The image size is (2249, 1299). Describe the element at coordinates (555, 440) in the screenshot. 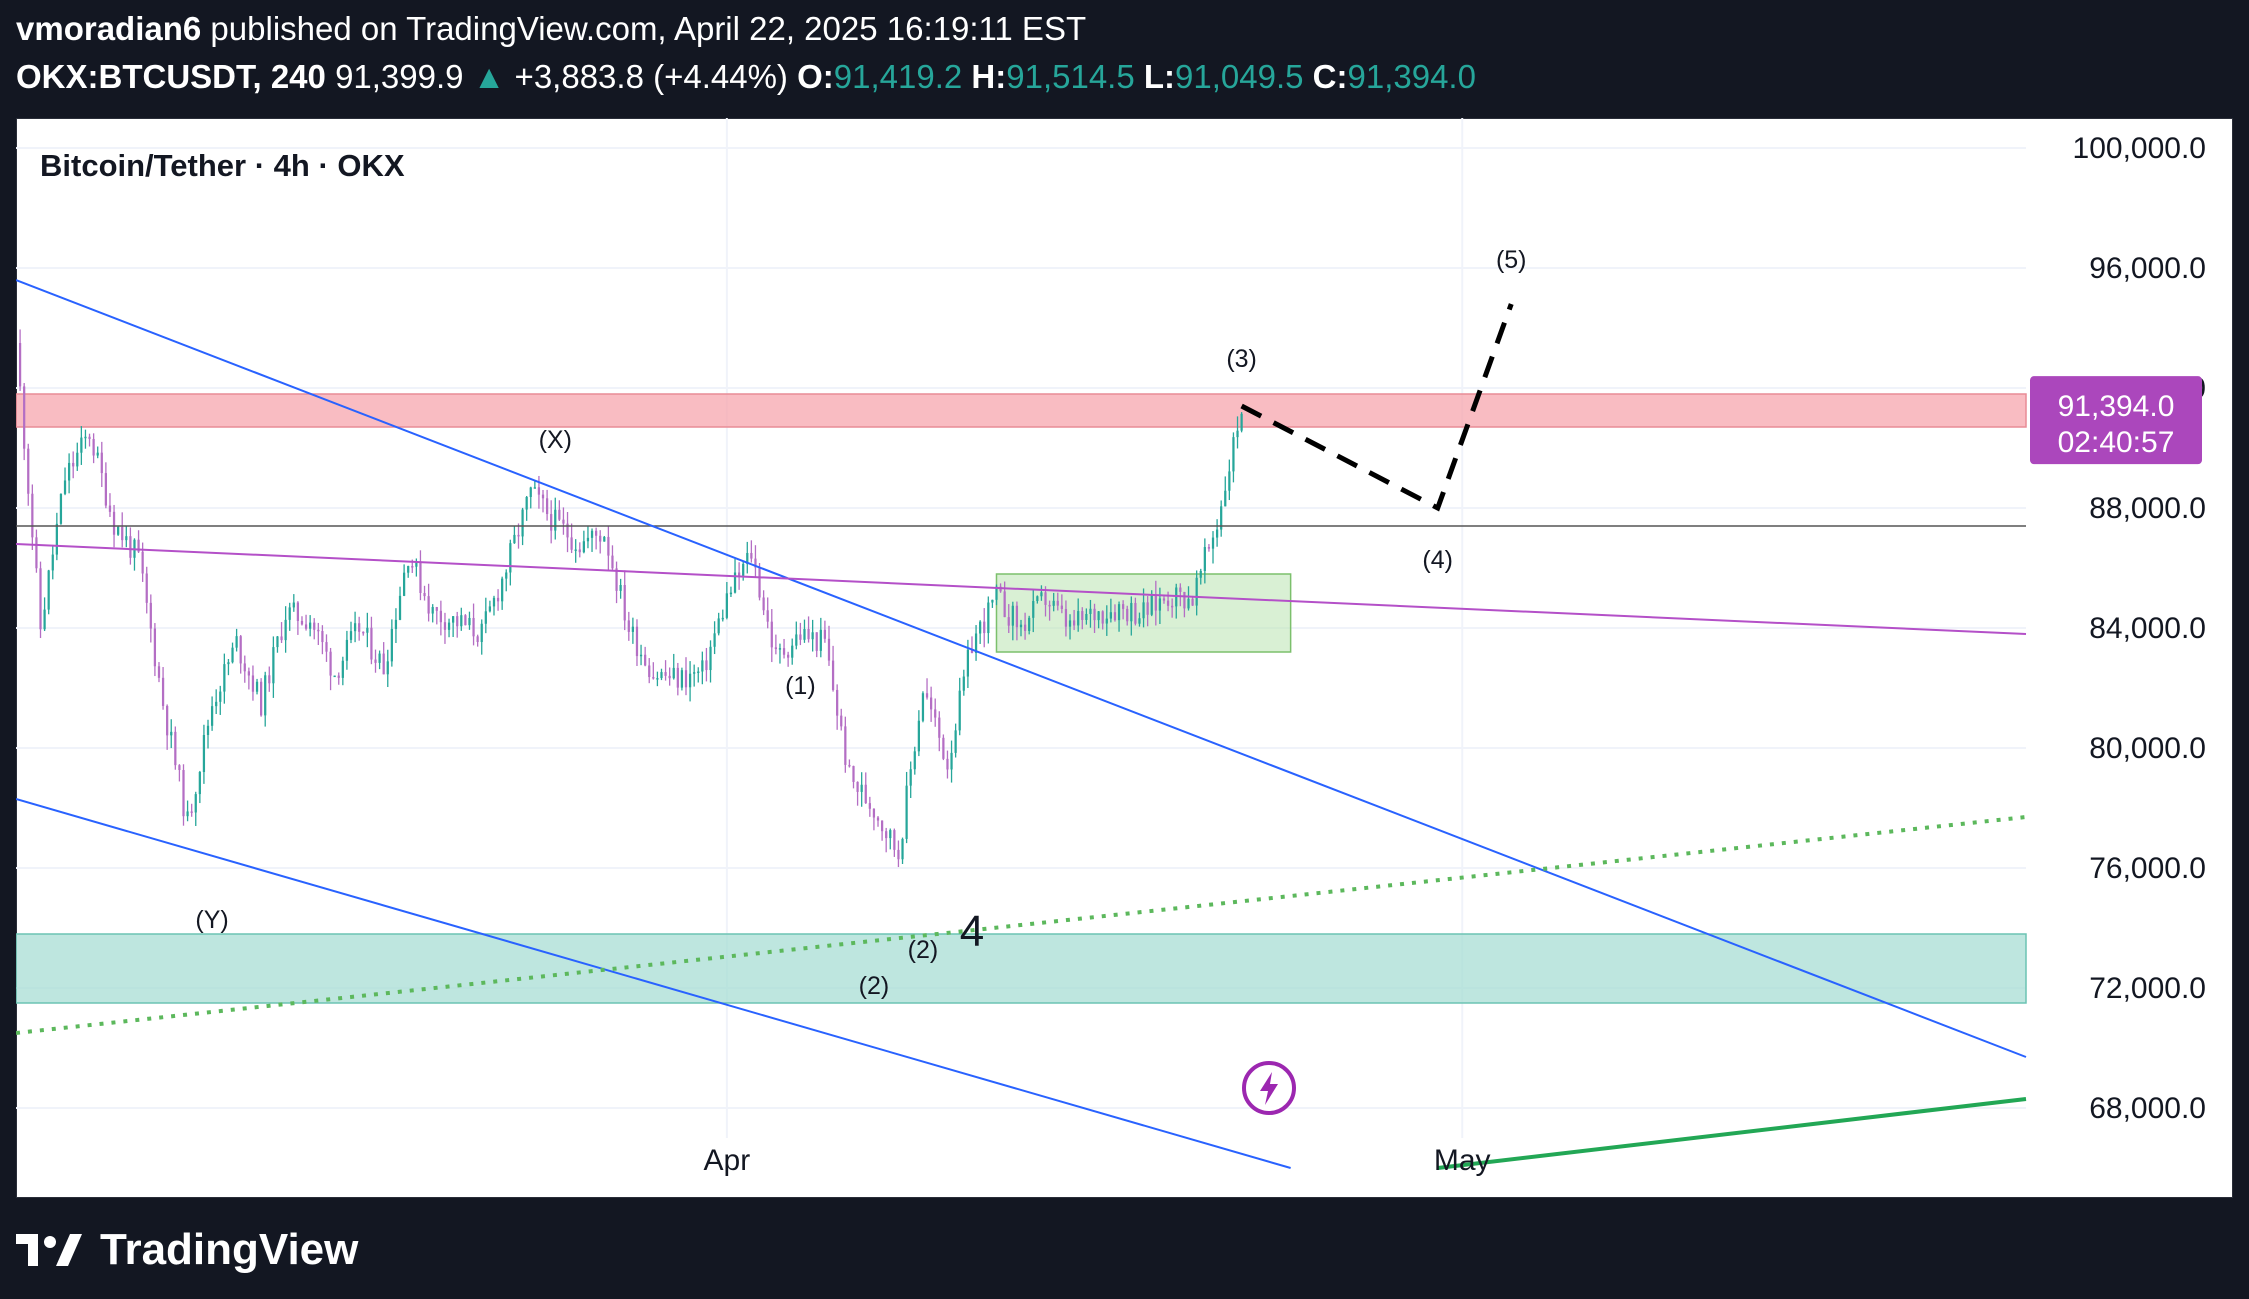

I see `wave-label: (X)` at that location.